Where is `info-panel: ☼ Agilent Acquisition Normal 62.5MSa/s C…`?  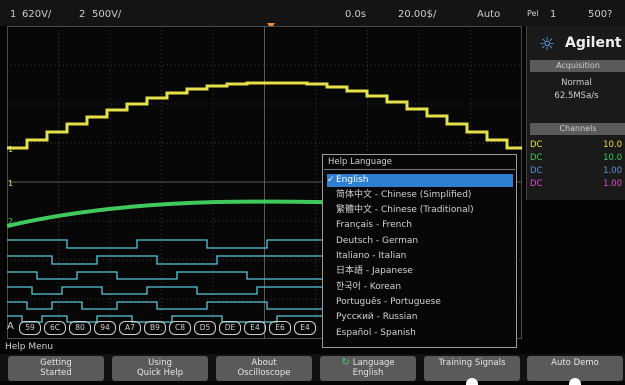
info-panel: ☼ Agilent Acquisition Normal 62.5MSa/s C… is located at coordinates (575, 113).